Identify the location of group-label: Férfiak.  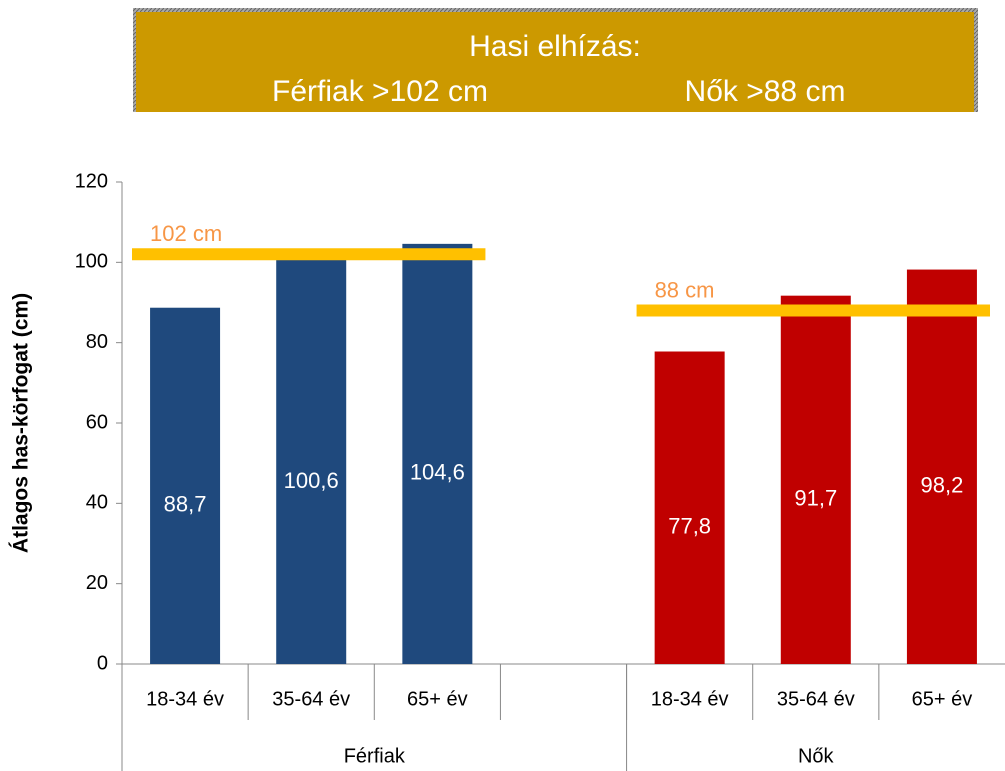
(375, 756).